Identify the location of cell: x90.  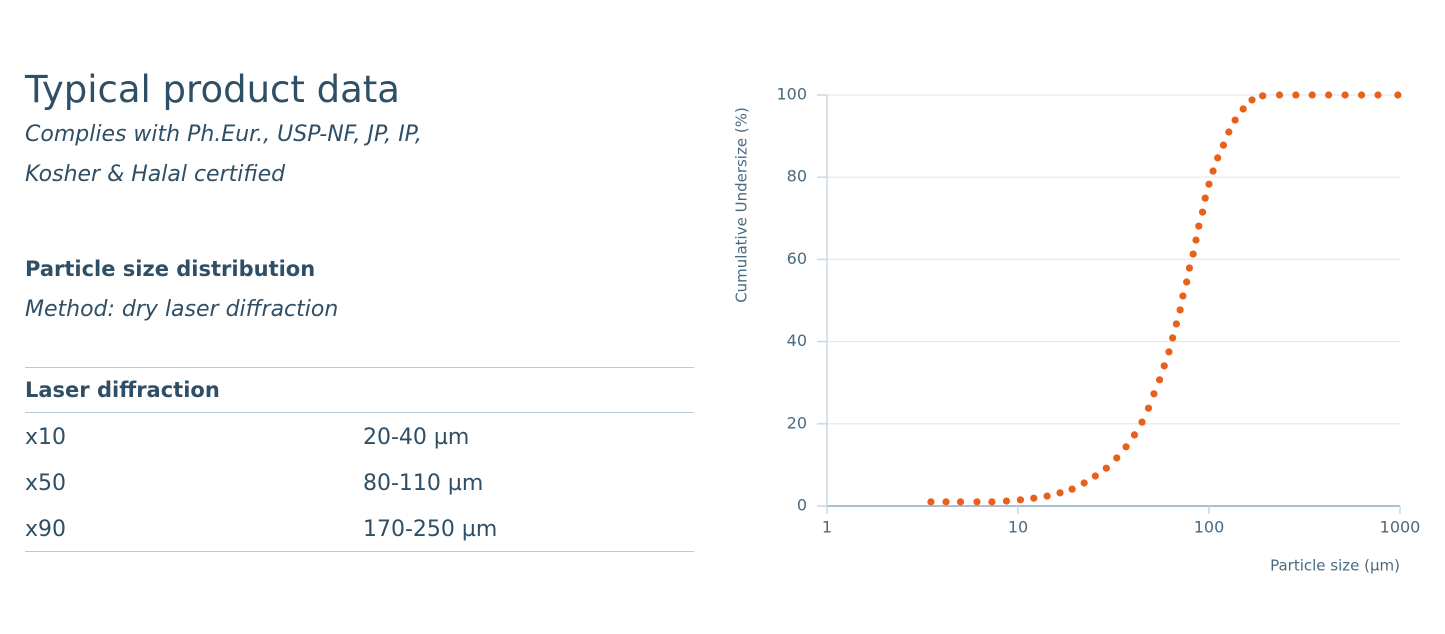
(46, 529).